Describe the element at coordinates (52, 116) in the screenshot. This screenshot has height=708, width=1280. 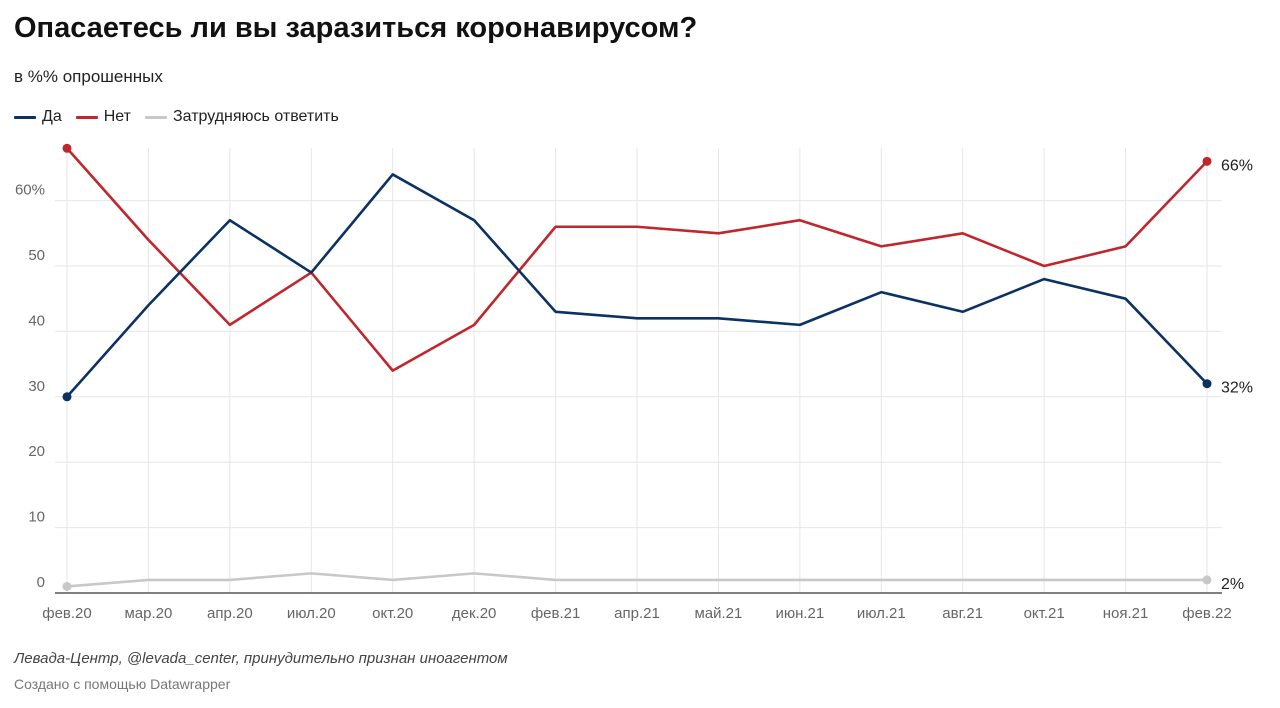
I see `legend-label-yes: Да` at that location.